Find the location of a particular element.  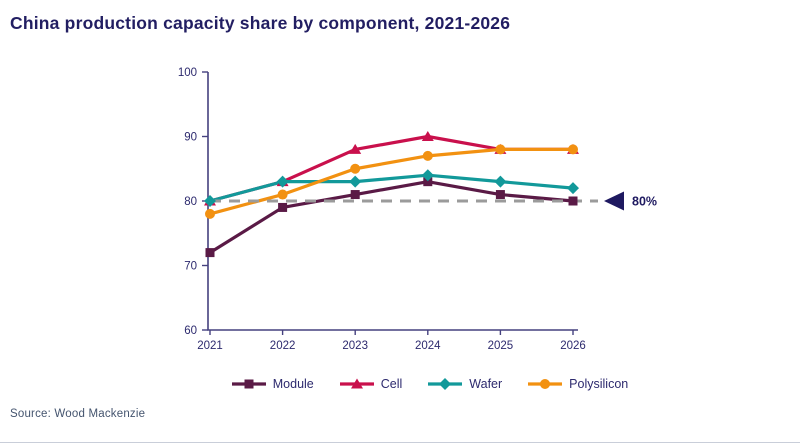

x-tick-label: 2023 is located at coordinates (355, 346).